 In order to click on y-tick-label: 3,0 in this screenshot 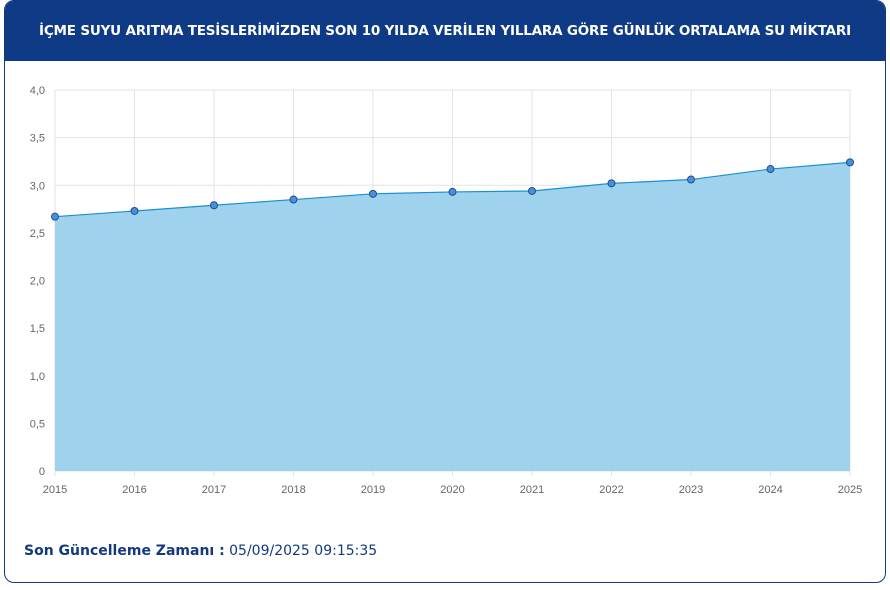, I will do `click(37, 186)`.